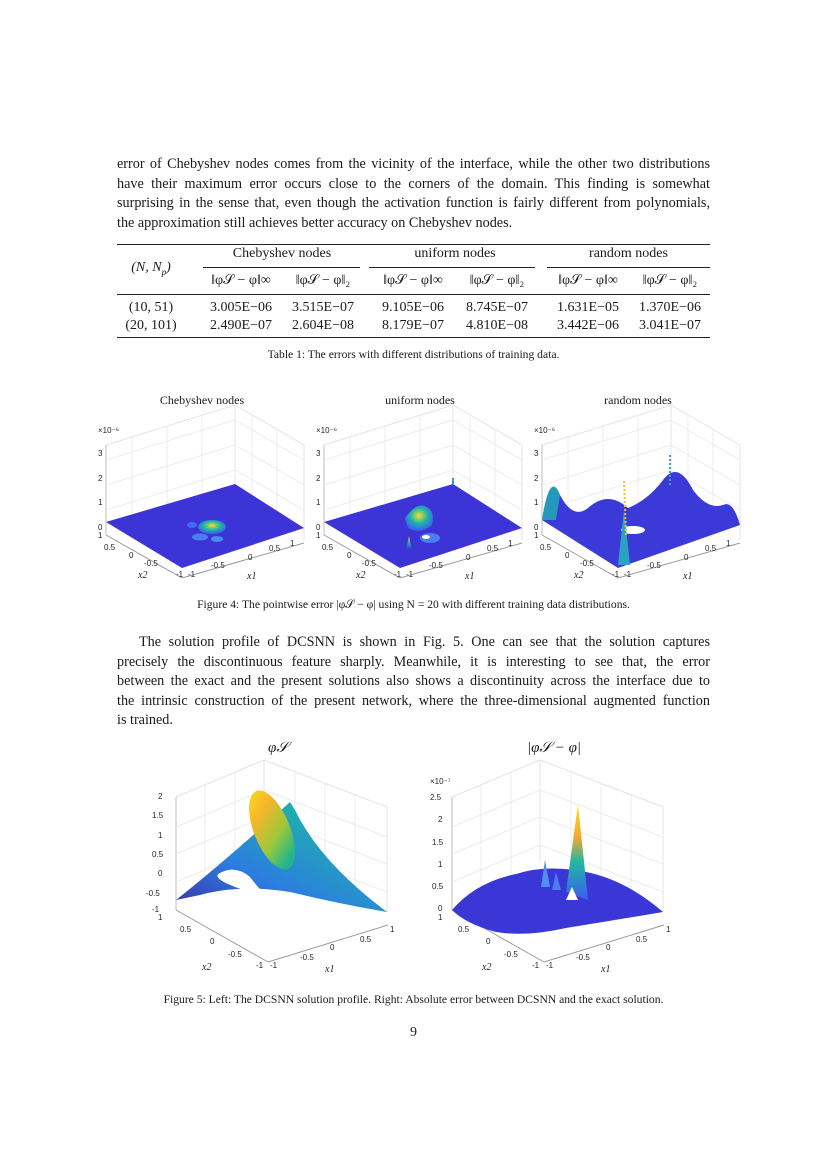 The width and height of the screenshot is (827, 1169). I want to click on plot-title: |φ𝒮 − φ|, so click(554, 748).